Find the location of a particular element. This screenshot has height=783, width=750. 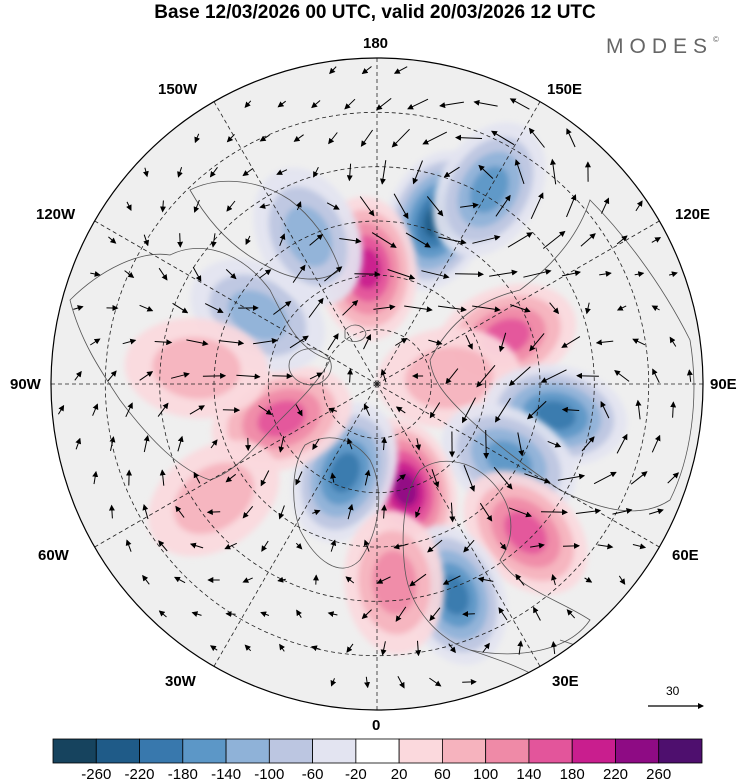

coastline-europe is located at coordinates (496, 557).